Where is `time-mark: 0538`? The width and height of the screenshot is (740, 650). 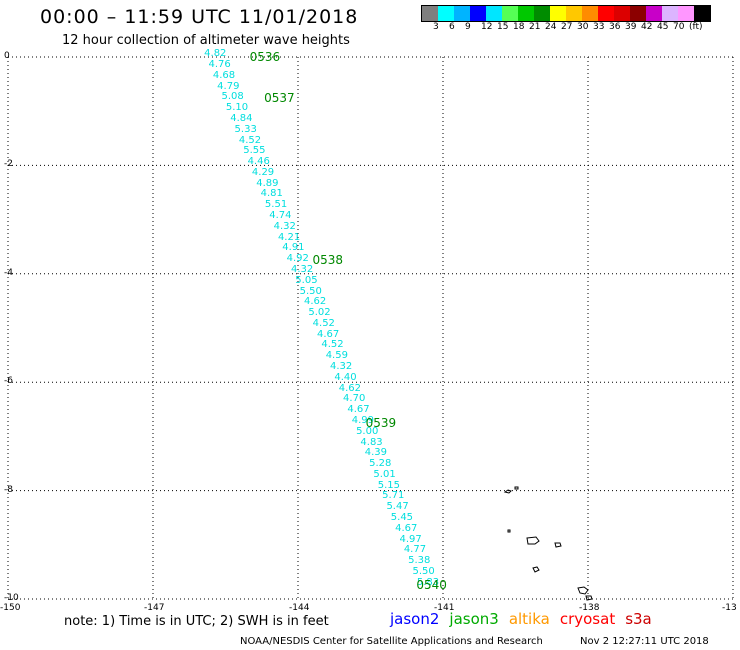
time-mark: 0538 is located at coordinates (328, 260).